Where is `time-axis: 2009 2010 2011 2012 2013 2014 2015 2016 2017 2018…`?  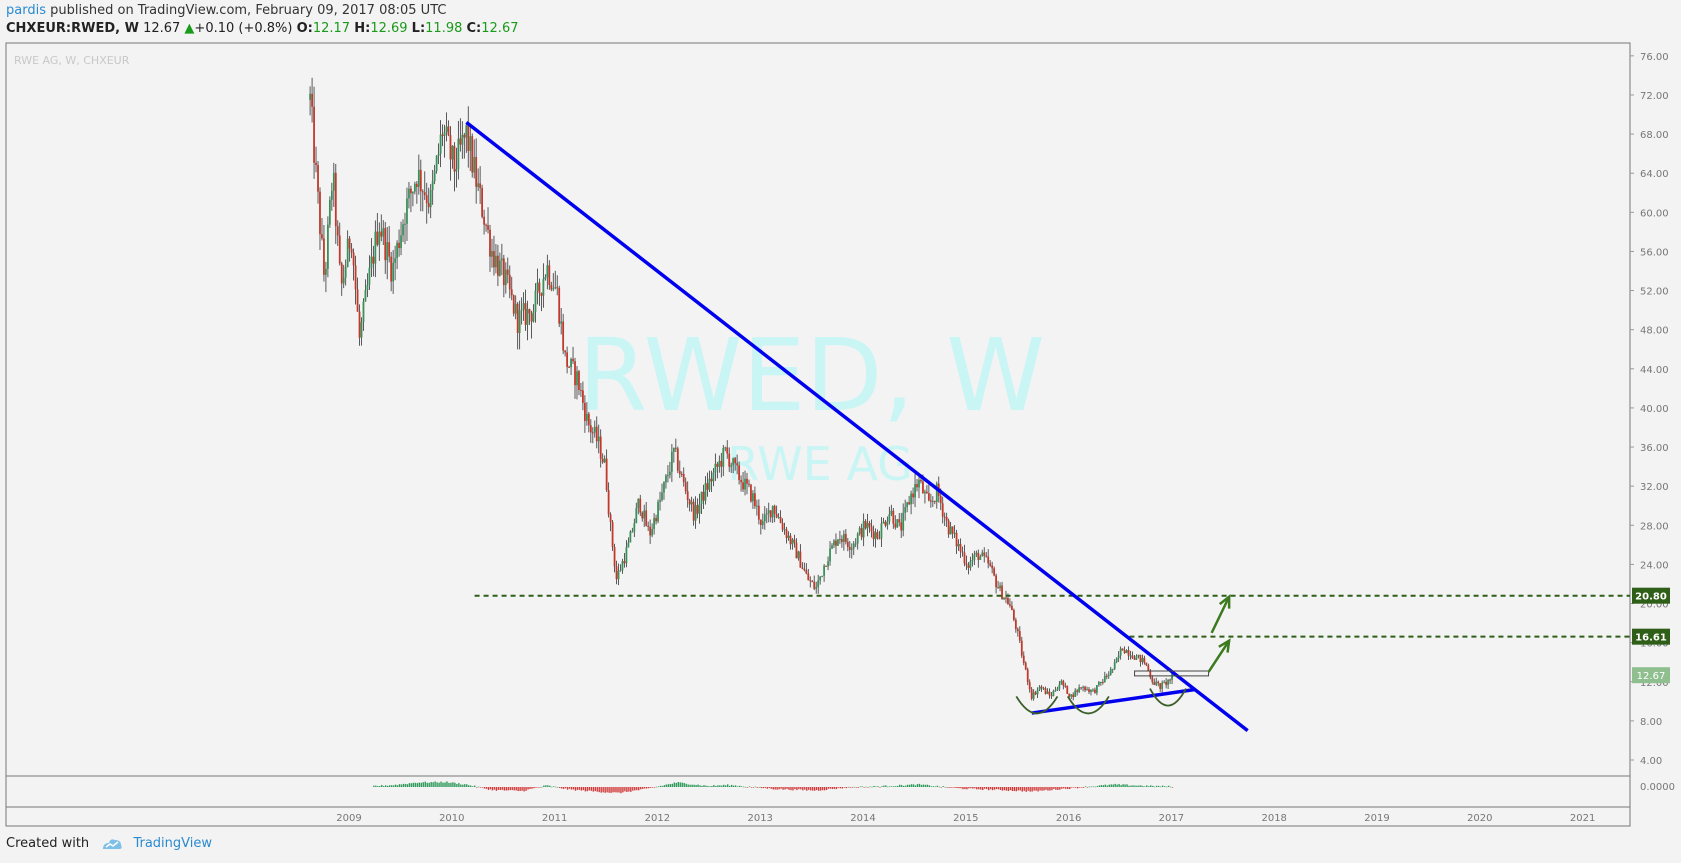 time-axis: 2009 2010 2011 2012 2013 2014 2015 2016 2017 2018… is located at coordinates (965, 818).